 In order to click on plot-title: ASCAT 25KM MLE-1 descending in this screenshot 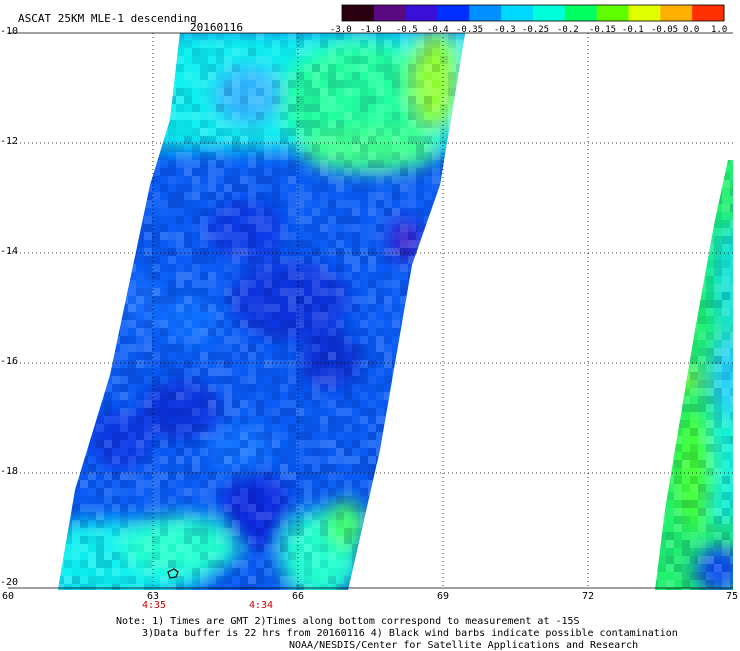, I will do `click(107, 18)`.